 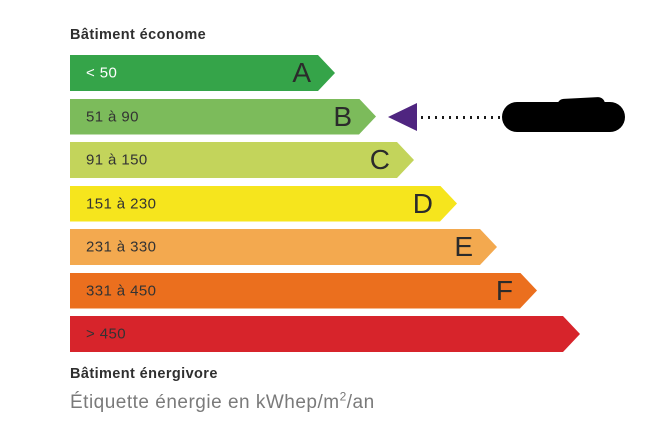 What do you see at coordinates (504, 290) in the screenshot?
I see `band-letter: F` at bounding box center [504, 290].